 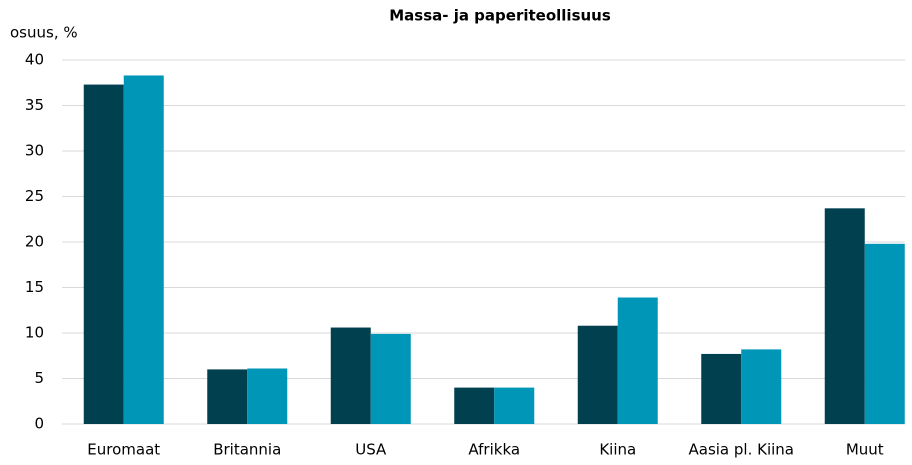 I want to click on y-axis-label: osuus, %, so click(x=44, y=33).